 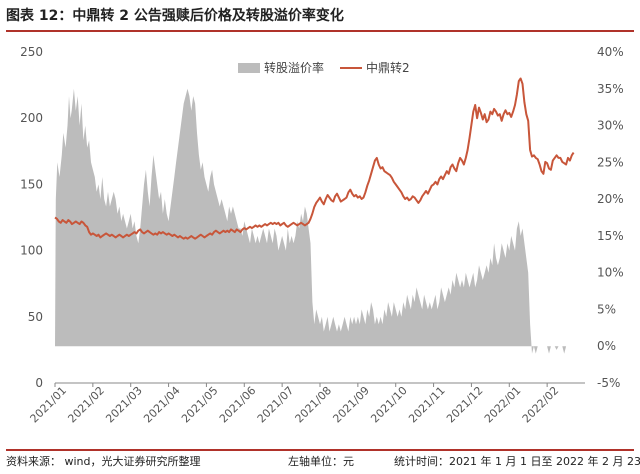 I want to click on x-tick-label: 2021/06, so click(x=238, y=405).